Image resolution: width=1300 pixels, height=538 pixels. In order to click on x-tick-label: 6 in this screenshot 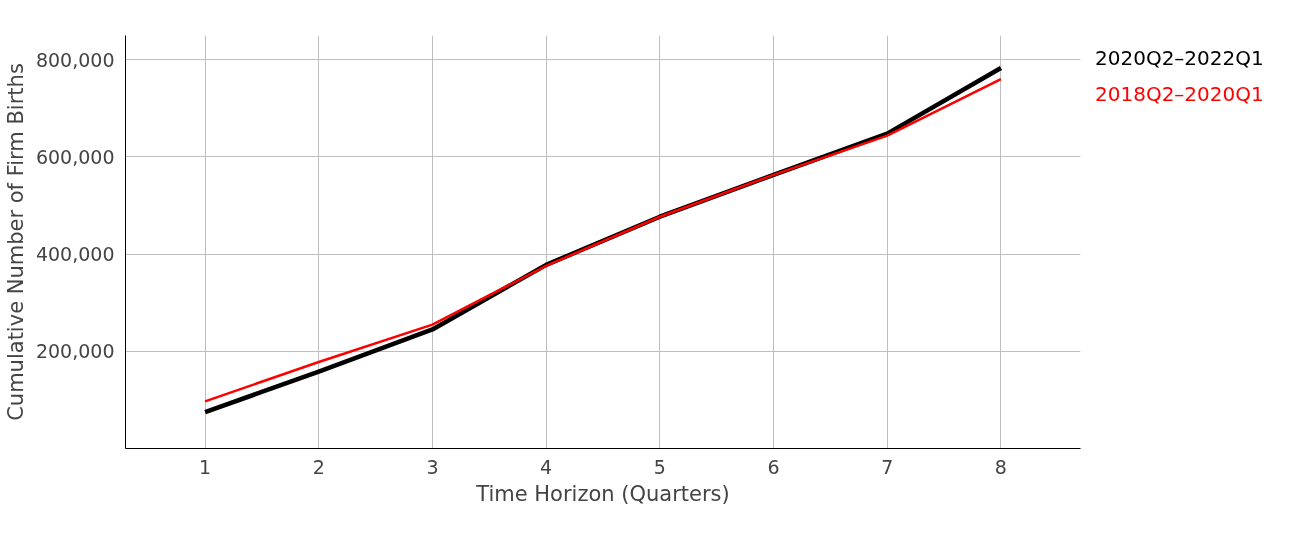, I will do `click(773, 466)`.